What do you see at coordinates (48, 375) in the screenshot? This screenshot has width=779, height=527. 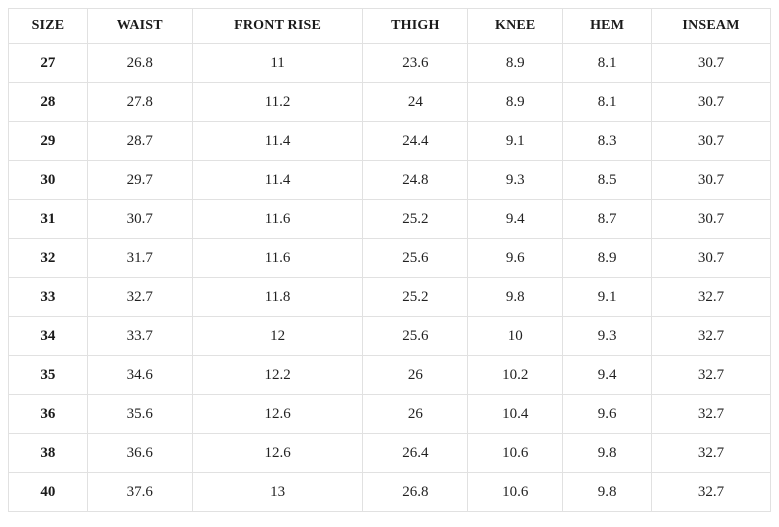 I see `size-cell: 35` at bounding box center [48, 375].